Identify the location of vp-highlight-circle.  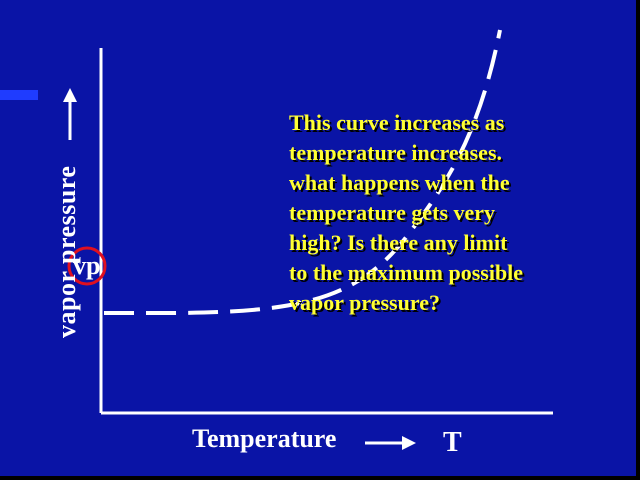
(87, 266).